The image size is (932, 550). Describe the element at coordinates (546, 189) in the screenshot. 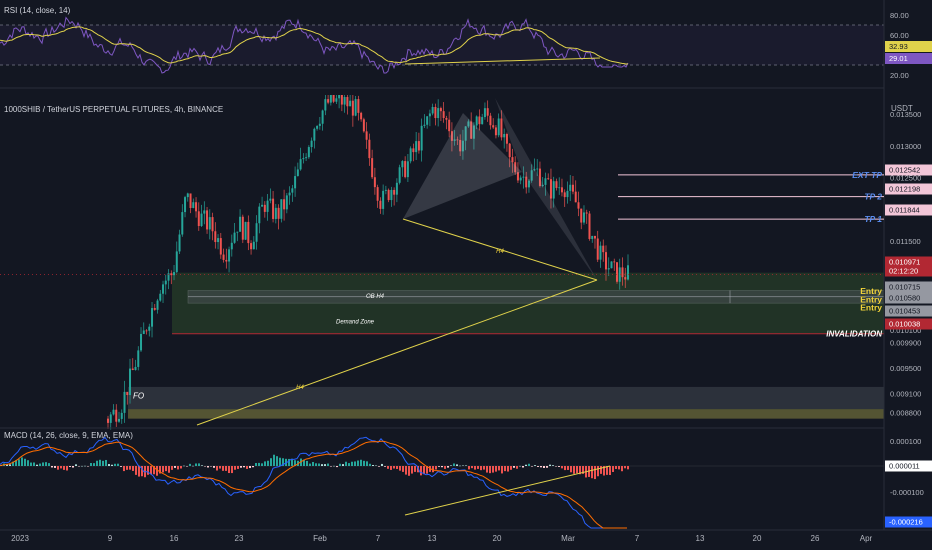

I see `pattern-triangle-bcd` at that location.